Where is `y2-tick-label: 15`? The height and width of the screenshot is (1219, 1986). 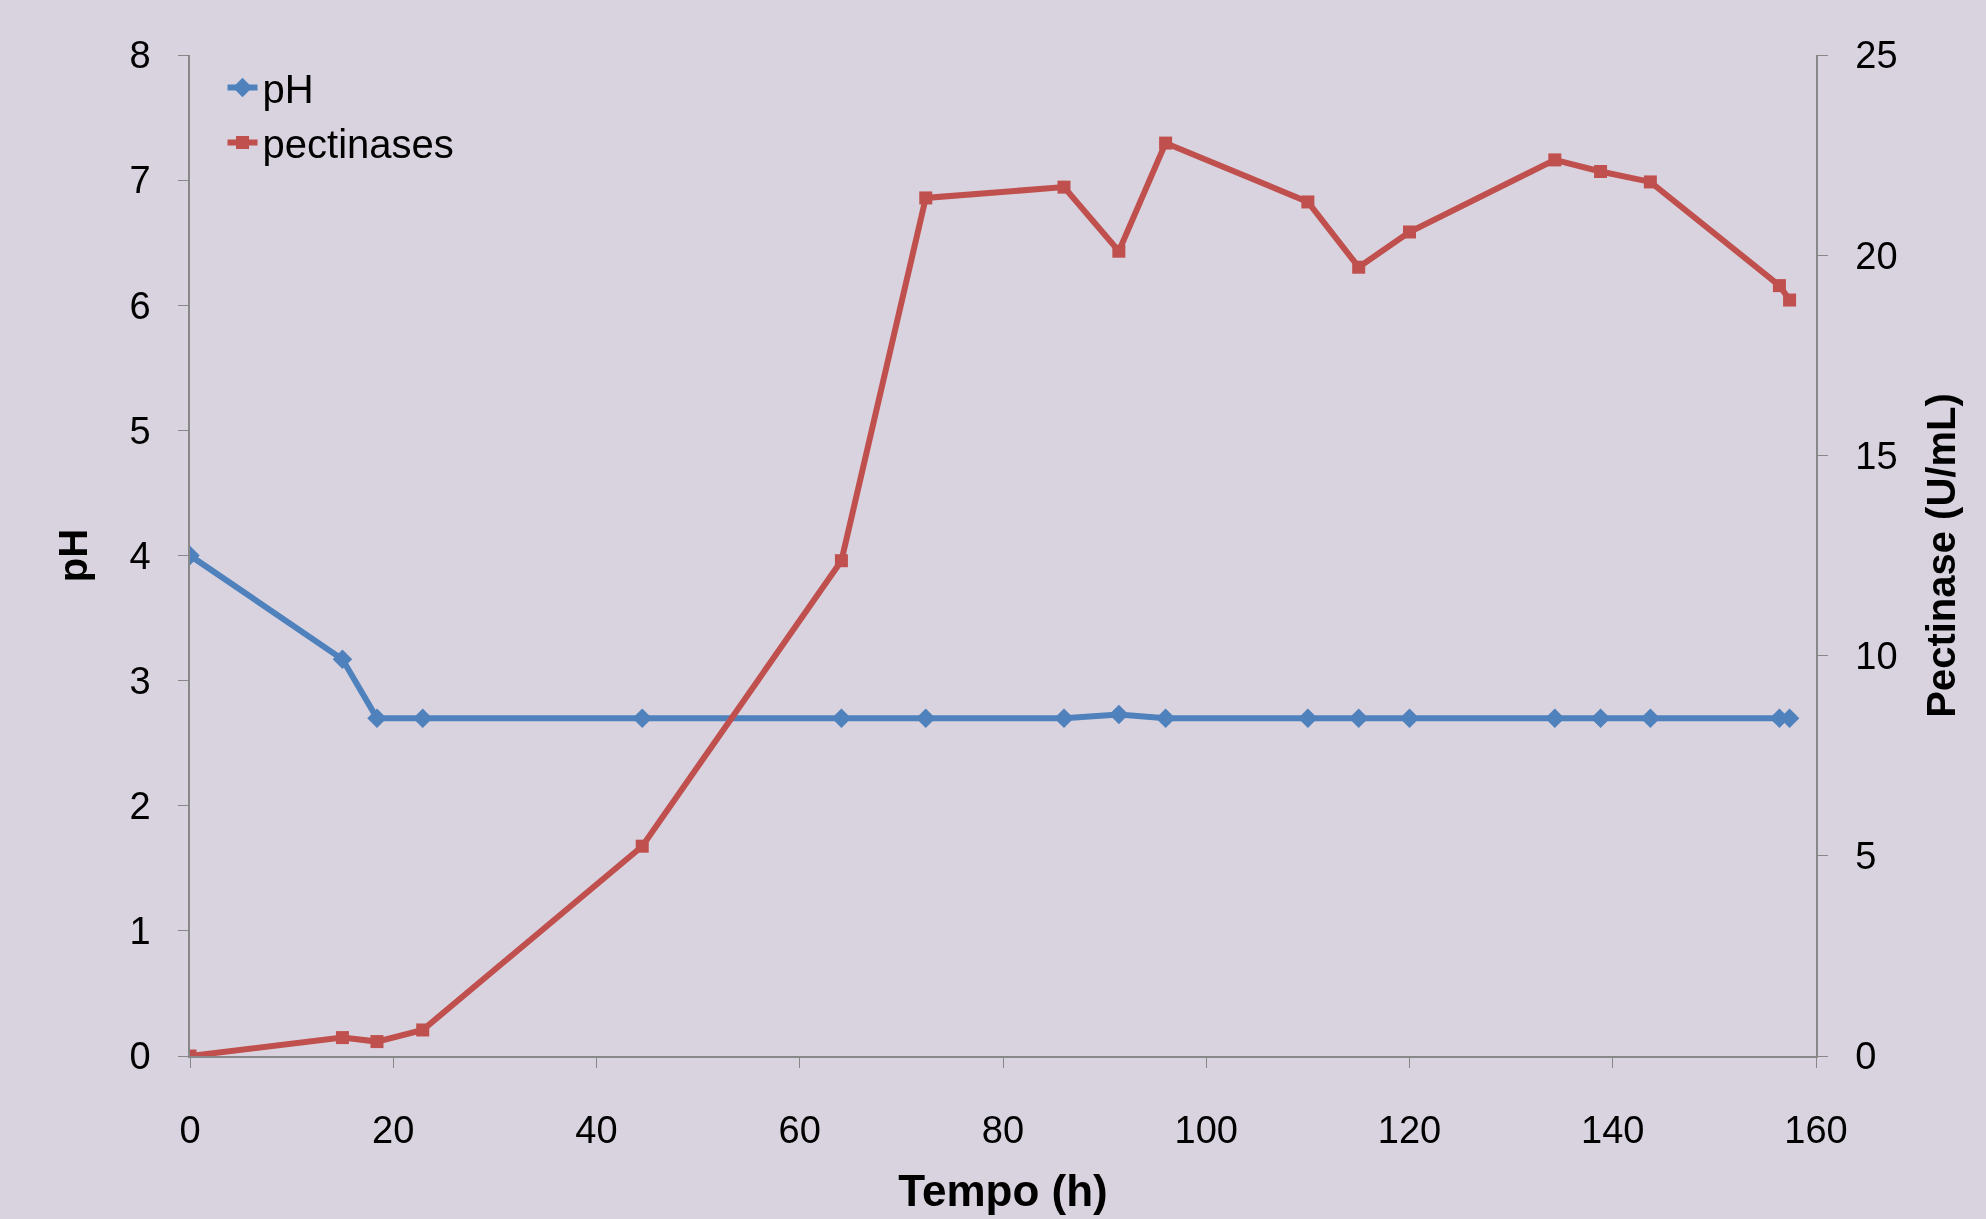
y2-tick-label: 15 is located at coordinates (1876, 455).